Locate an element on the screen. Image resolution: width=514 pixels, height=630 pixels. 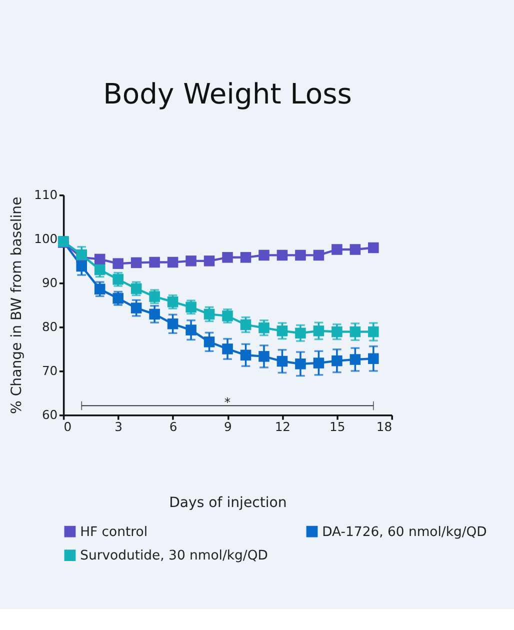
x-tick-label: 0 is located at coordinates (68, 427).